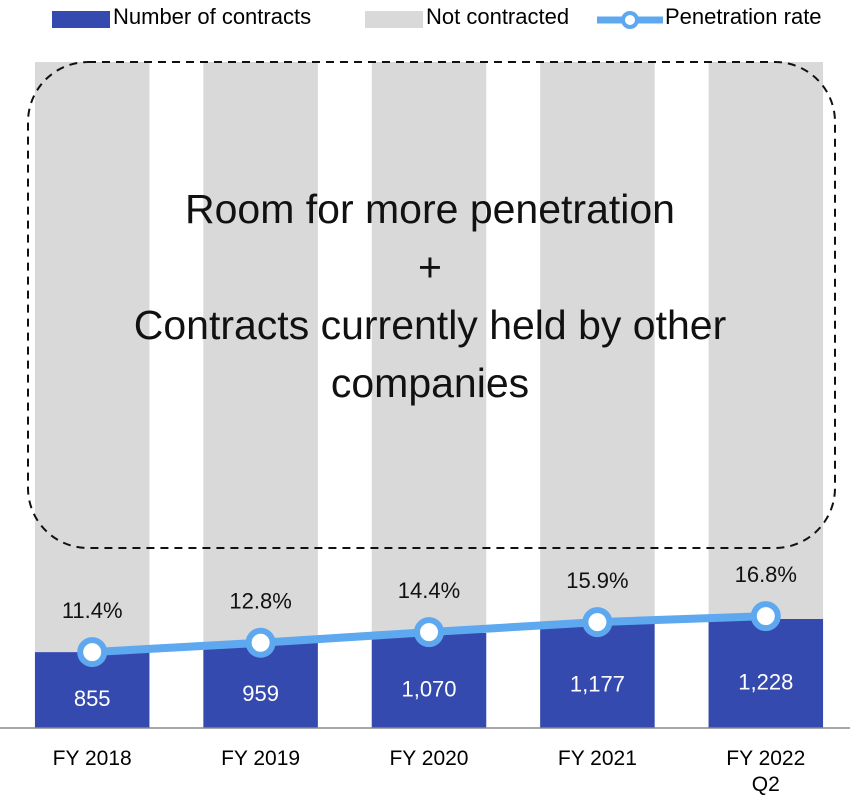 Image resolution: width=860 pixels, height=804 pixels. Describe the element at coordinates (212, 16) in the screenshot. I see `legend-label: Number of contracts` at that location.